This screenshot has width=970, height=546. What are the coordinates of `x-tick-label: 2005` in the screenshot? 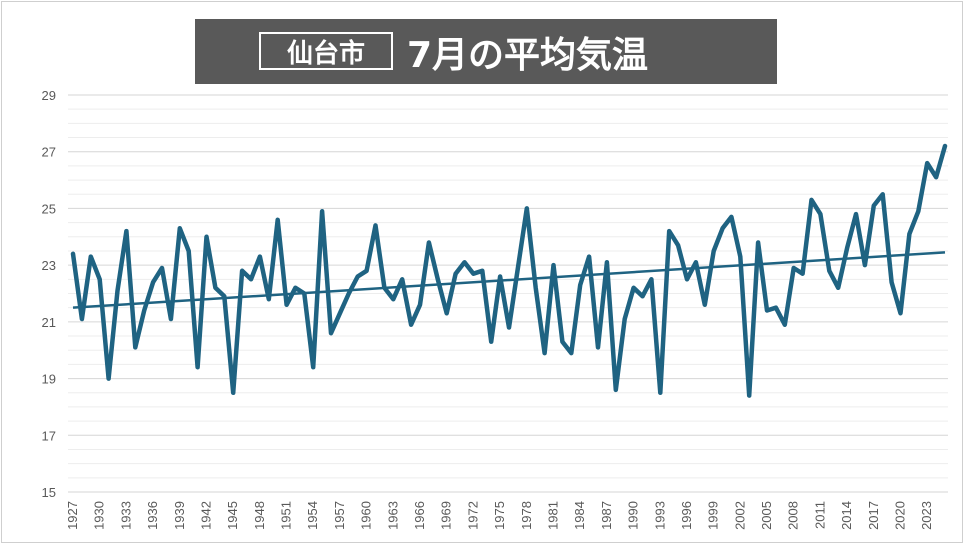 It's located at (766, 515).